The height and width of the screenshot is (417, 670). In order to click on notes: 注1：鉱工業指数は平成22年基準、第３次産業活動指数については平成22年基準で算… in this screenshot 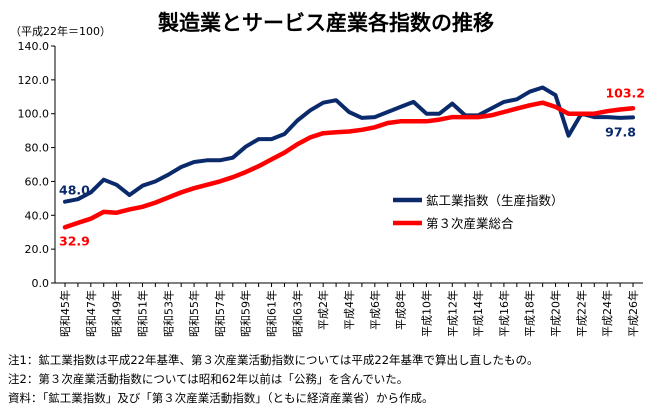, I will do `click(338, 379)`.